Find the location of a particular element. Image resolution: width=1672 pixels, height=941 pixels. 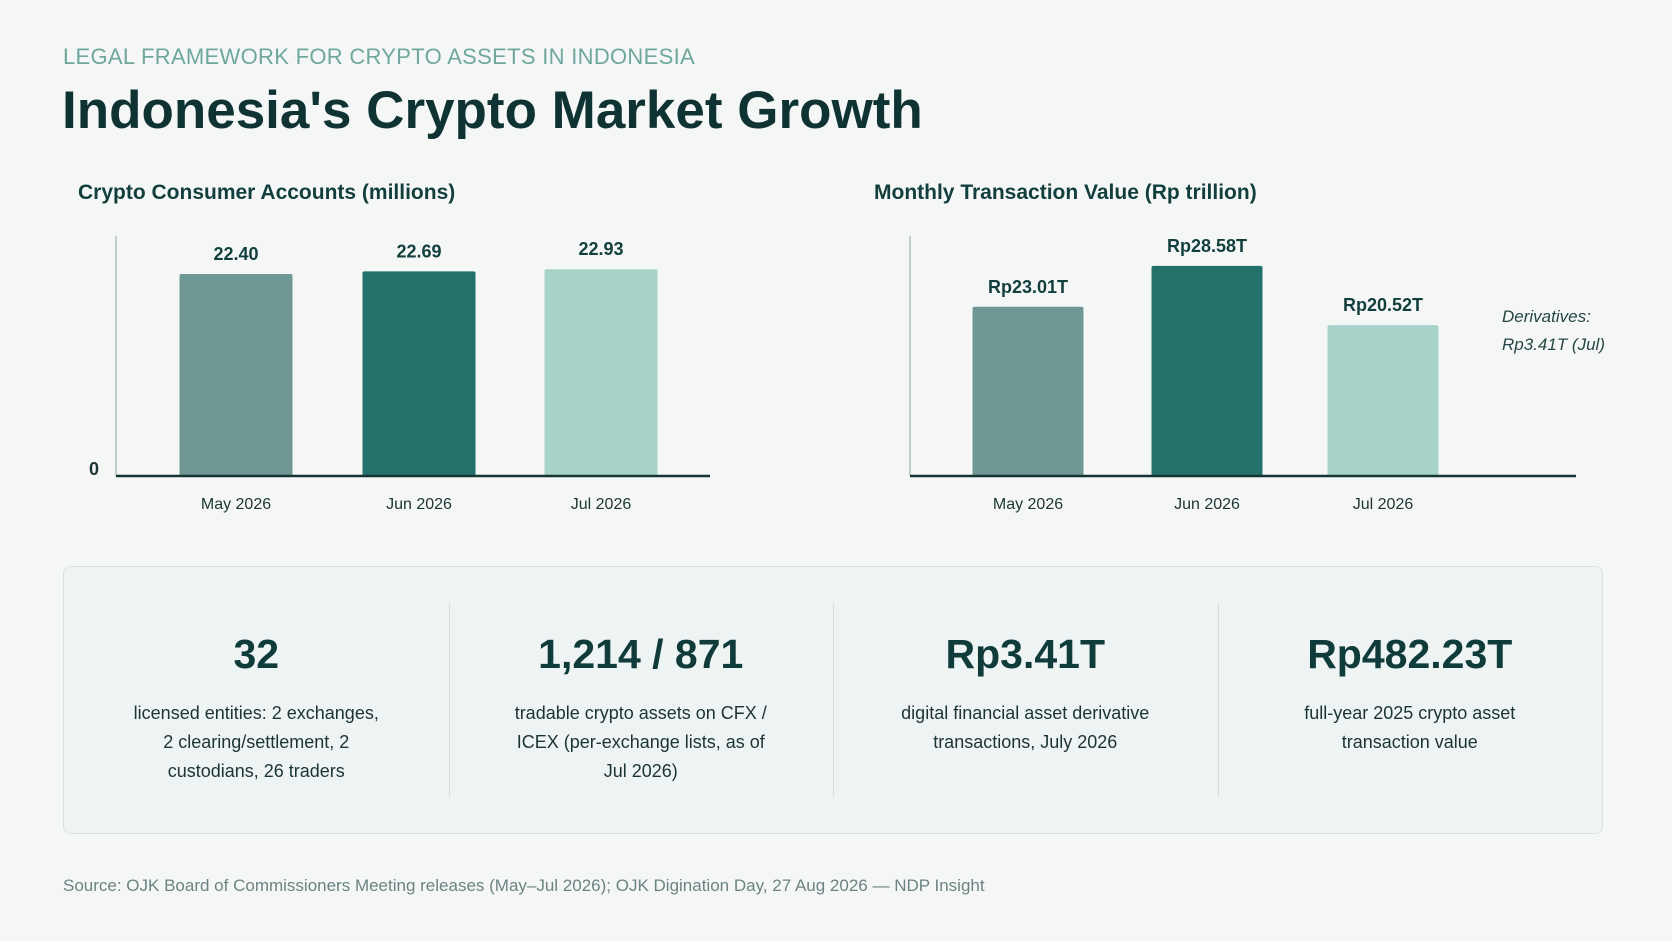

accounts-bar-chart: 22.40 May 2026 22.69 Jun 2026 22.93 Jul 2026 0 is located at coordinates (399, 374).